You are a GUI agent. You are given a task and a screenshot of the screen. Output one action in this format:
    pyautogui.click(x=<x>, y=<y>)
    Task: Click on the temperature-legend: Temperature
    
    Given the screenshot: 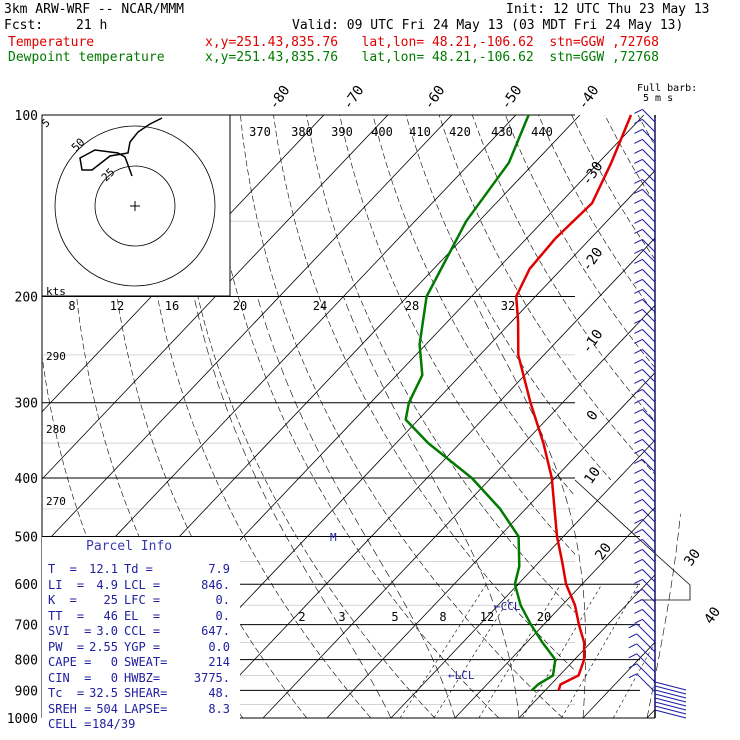 What is the action you would take?
    pyautogui.click(x=51, y=42)
    